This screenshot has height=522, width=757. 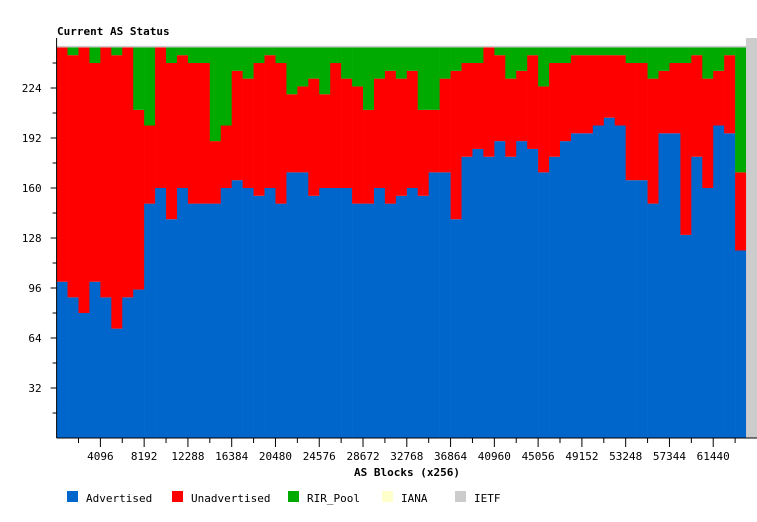 I want to click on legend-swatch-iana, so click(x=387, y=496).